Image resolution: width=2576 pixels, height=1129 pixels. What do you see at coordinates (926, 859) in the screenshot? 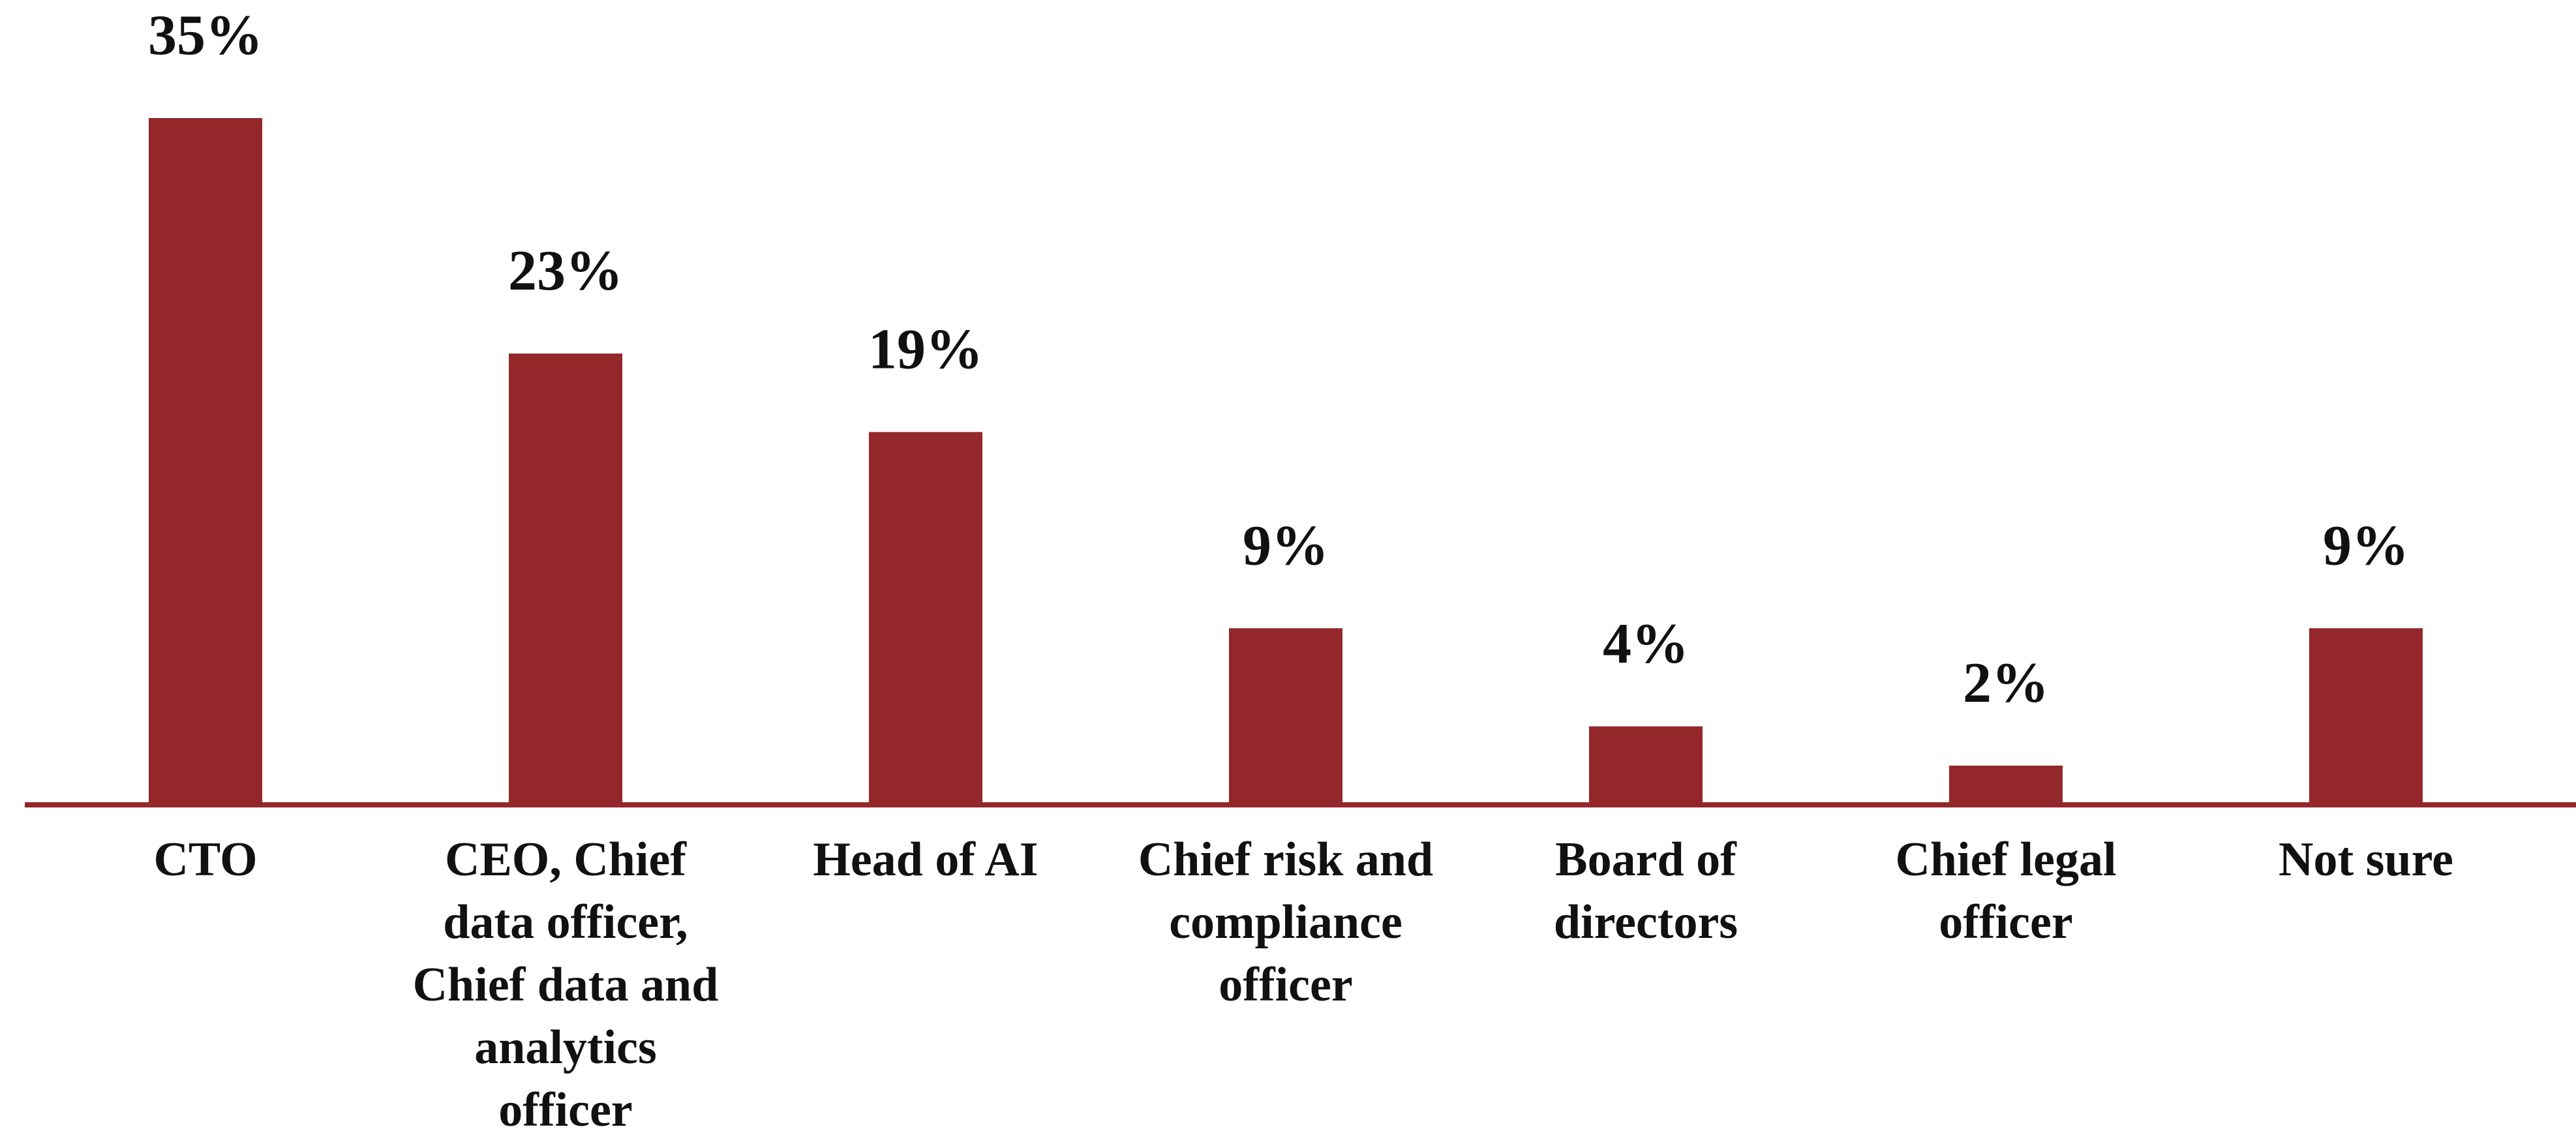
I see `category-label: Head of AI` at bounding box center [926, 859].